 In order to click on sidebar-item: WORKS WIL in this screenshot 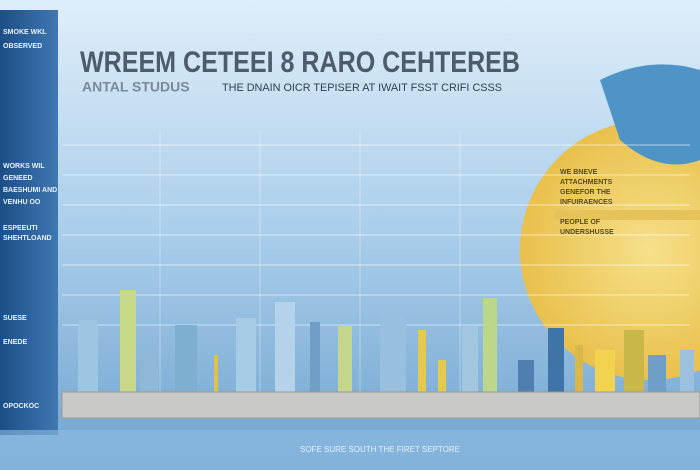, I will do `click(24, 166)`.